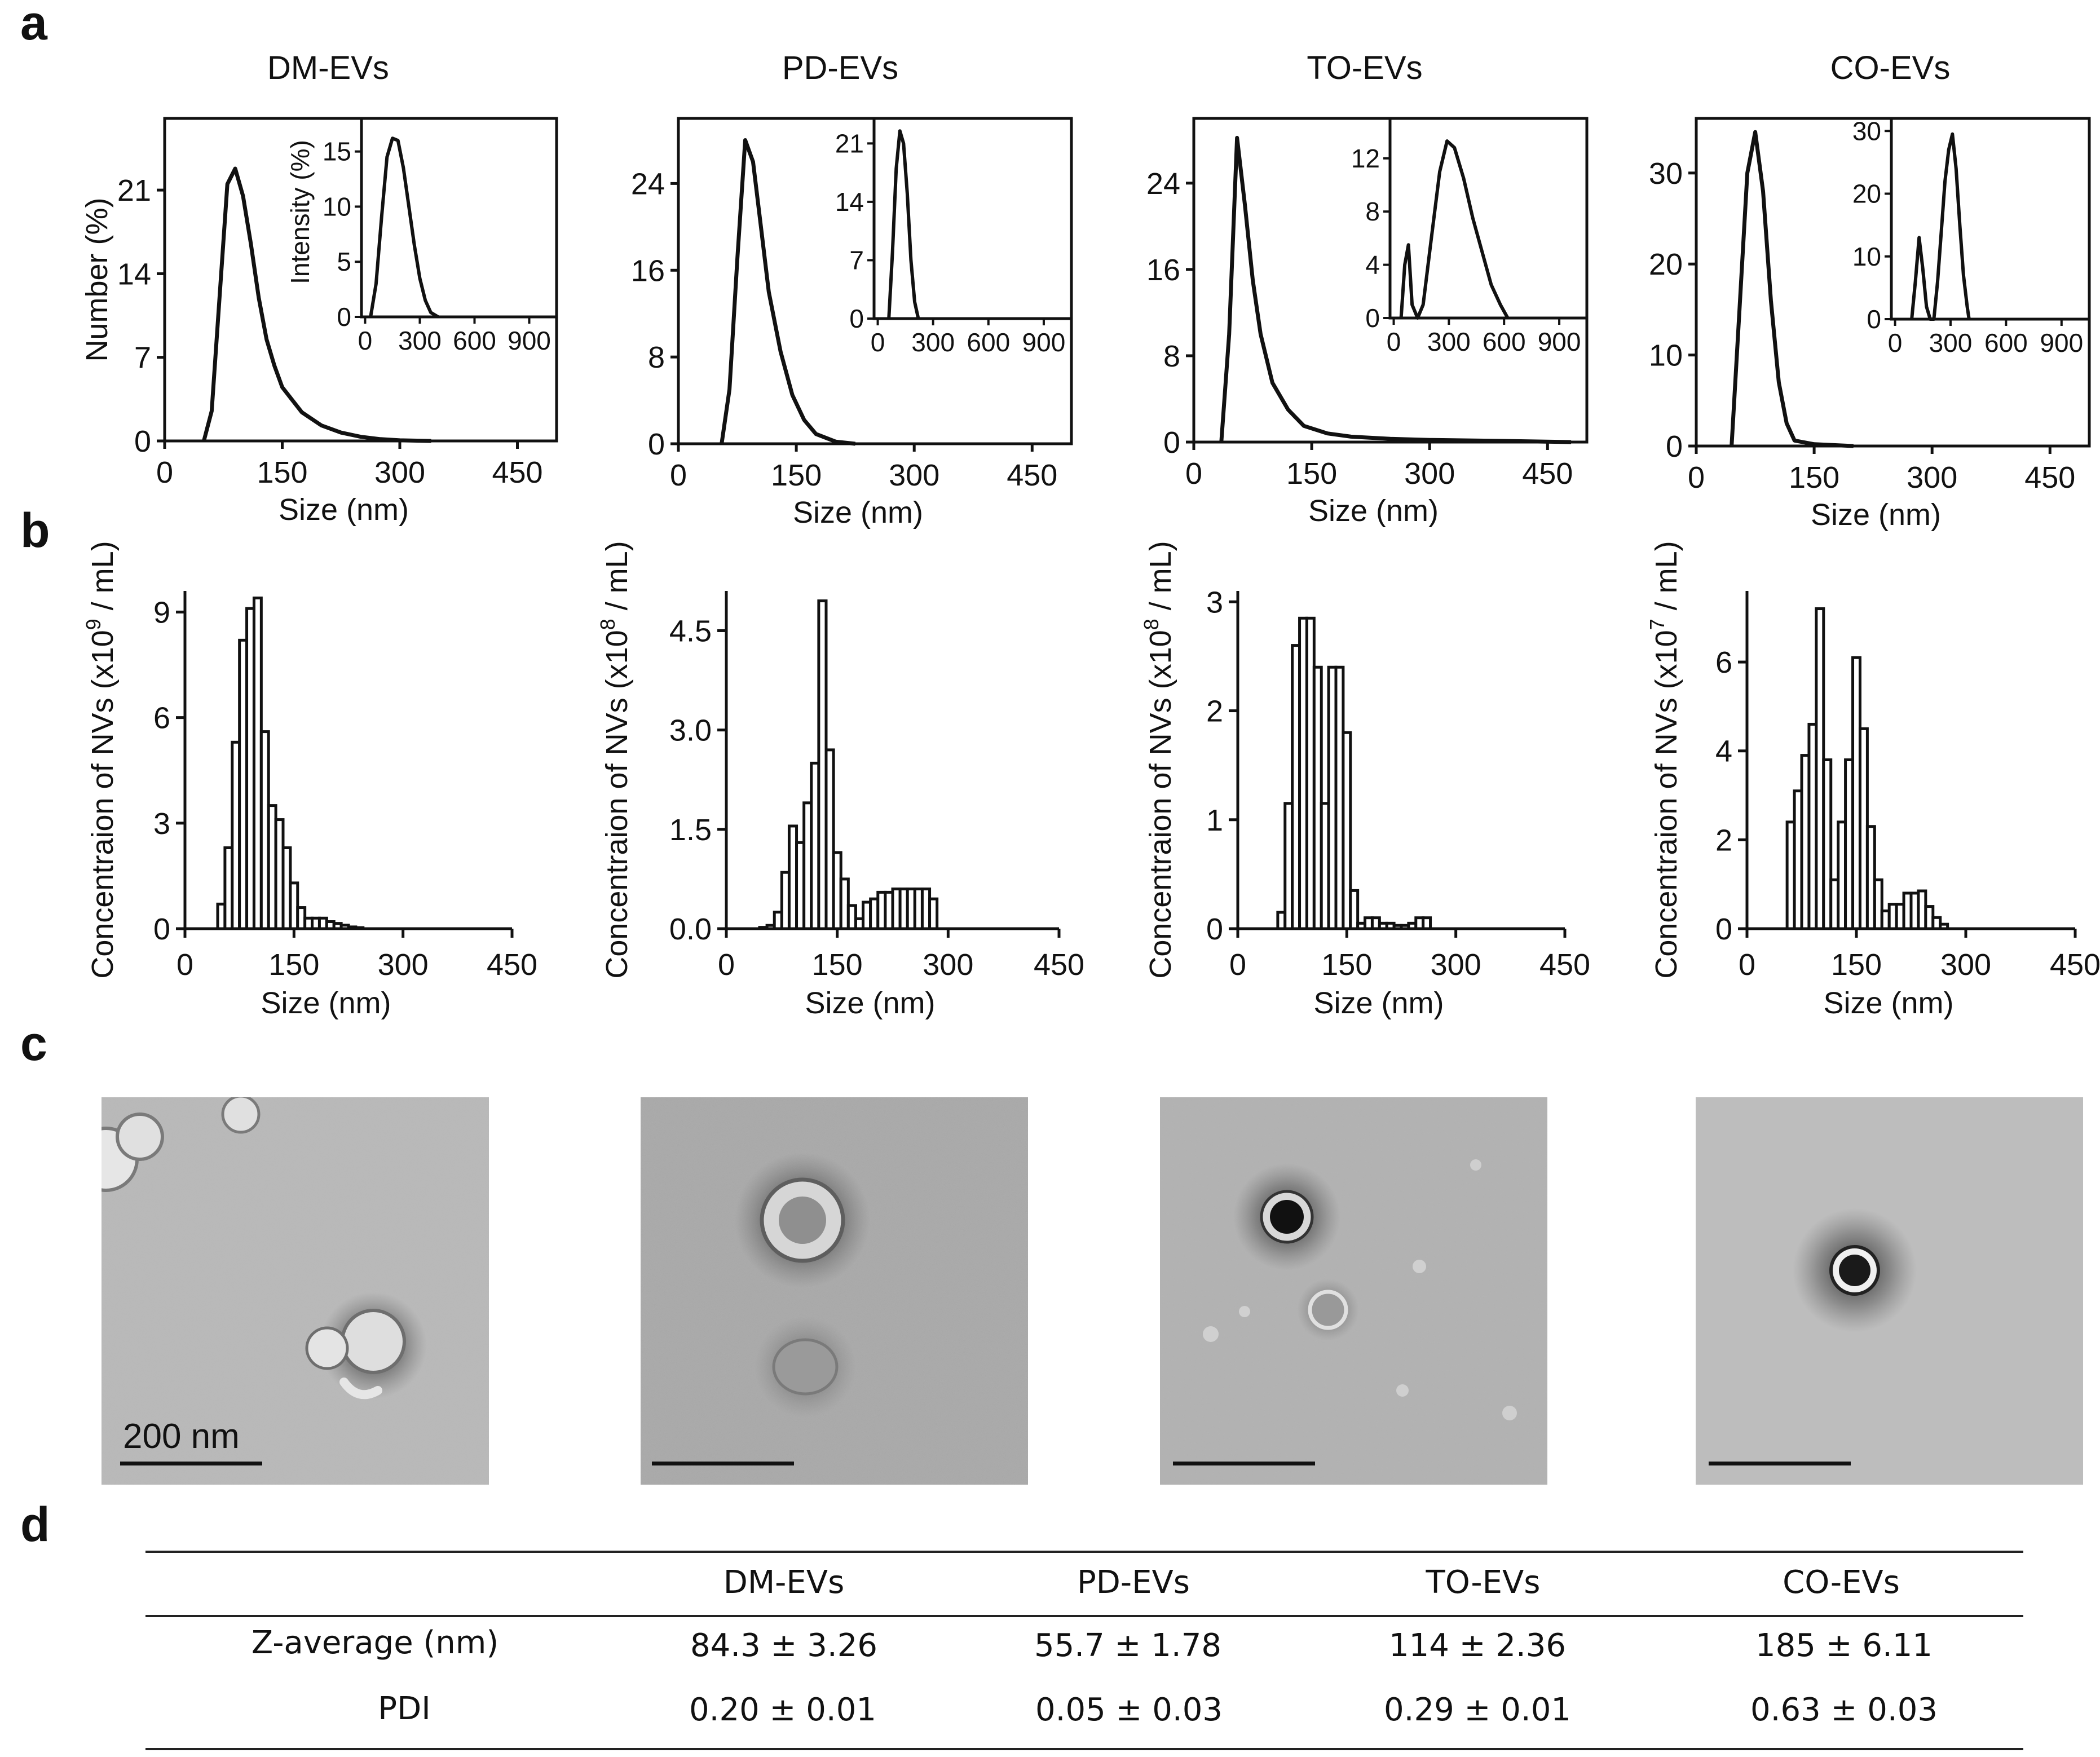  What do you see at coordinates (850, 202) in the screenshot?
I see `inset-y-tick-label: 14` at bounding box center [850, 202].